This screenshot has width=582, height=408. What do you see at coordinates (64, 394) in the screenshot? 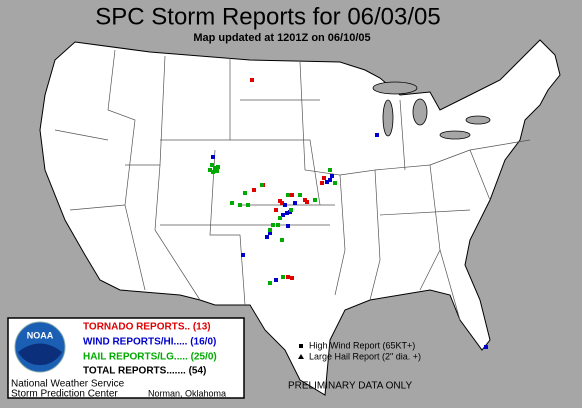
I see `center: Storm Prediction Center` at bounding box center [64, 394].